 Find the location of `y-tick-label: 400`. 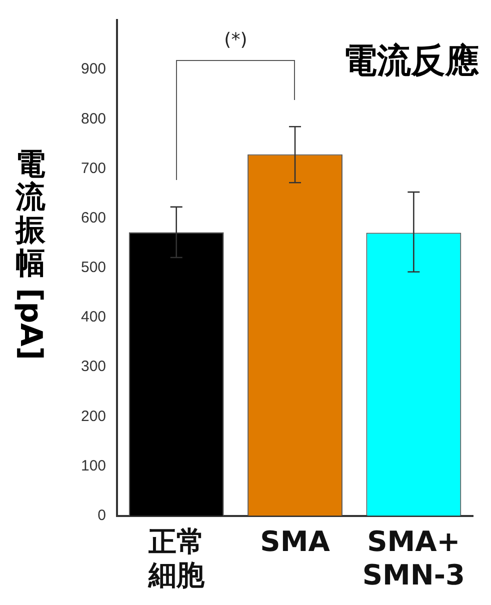

y-tick-label: 400 is located at coordinates (93, 317).